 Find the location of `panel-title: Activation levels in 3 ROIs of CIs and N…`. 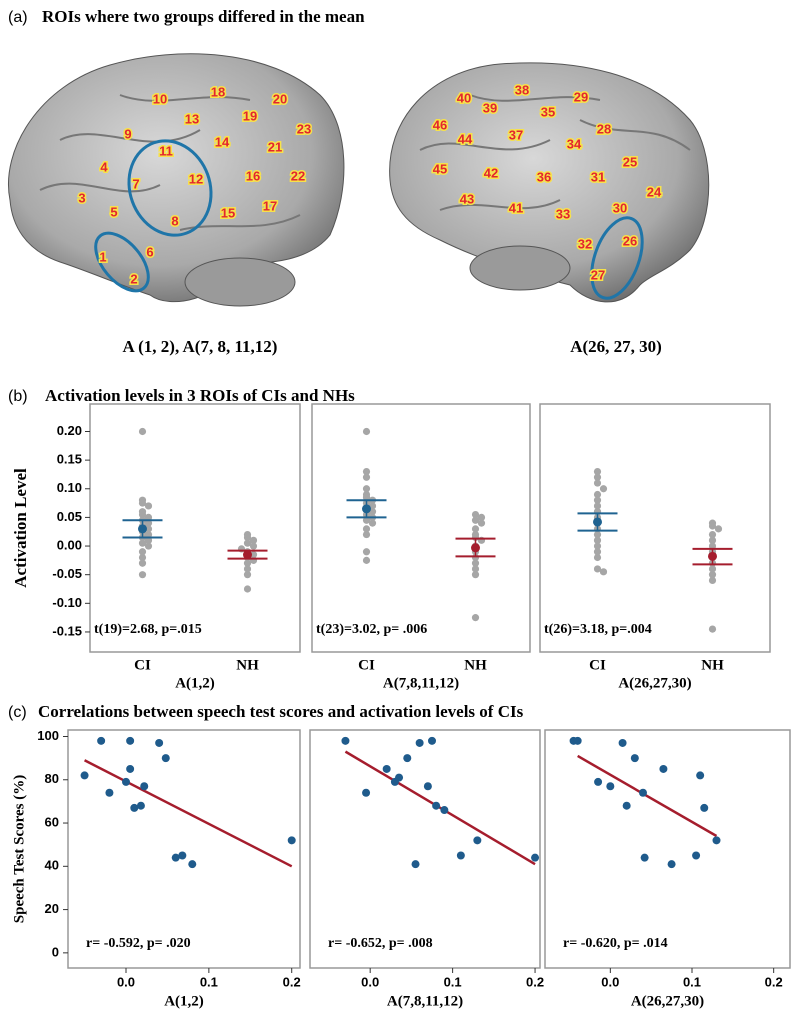

panel-title: Activation levels in 3 ROIs of CIs and N… is located at coordinates (200, 395).